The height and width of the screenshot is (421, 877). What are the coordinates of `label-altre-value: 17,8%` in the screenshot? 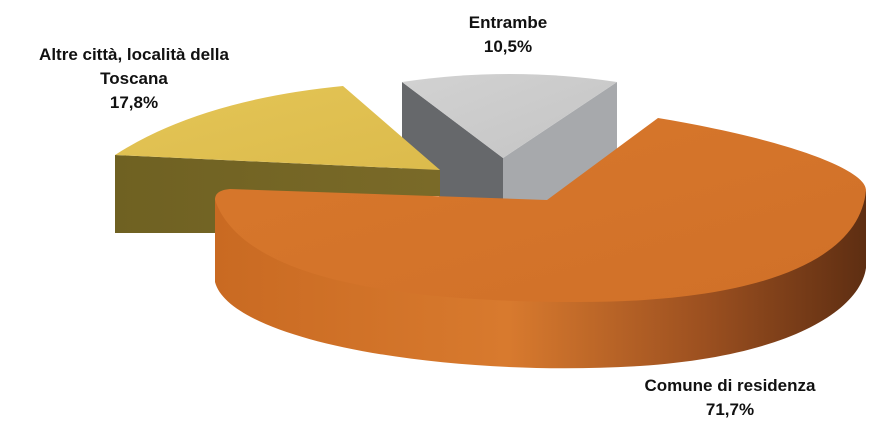 It's located at (134, 102).